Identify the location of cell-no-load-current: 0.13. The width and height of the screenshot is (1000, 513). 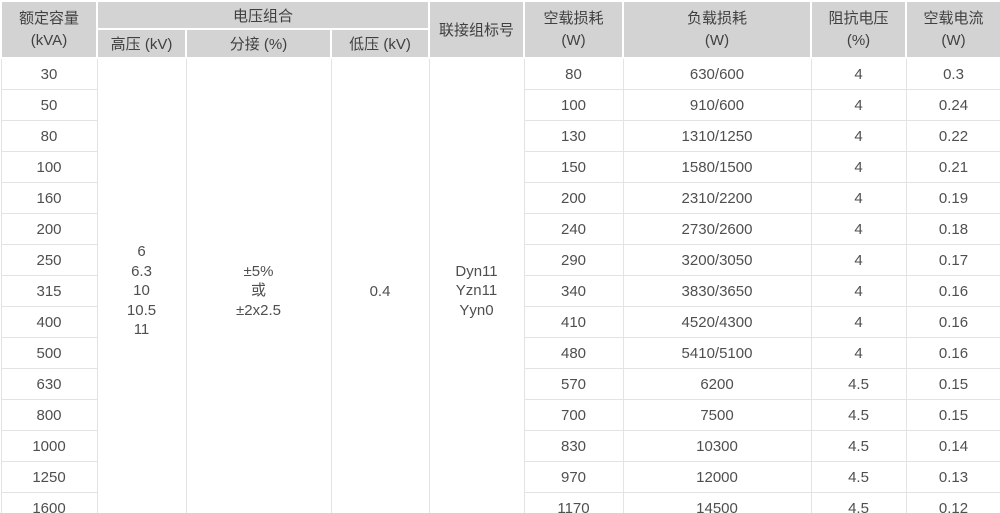
(952, 477).